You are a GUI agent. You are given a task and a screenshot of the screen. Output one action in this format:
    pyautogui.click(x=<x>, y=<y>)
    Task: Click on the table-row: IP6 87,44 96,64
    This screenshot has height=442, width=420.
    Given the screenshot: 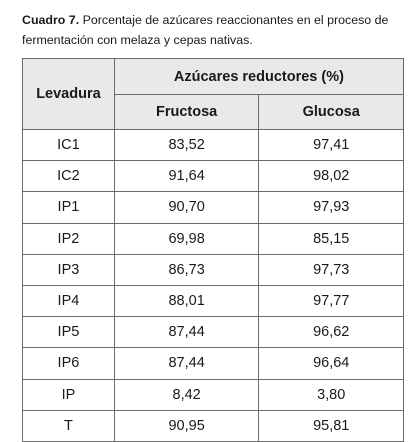 What is the action you would take?
    pyautogui.click(x=213, y=363)
    